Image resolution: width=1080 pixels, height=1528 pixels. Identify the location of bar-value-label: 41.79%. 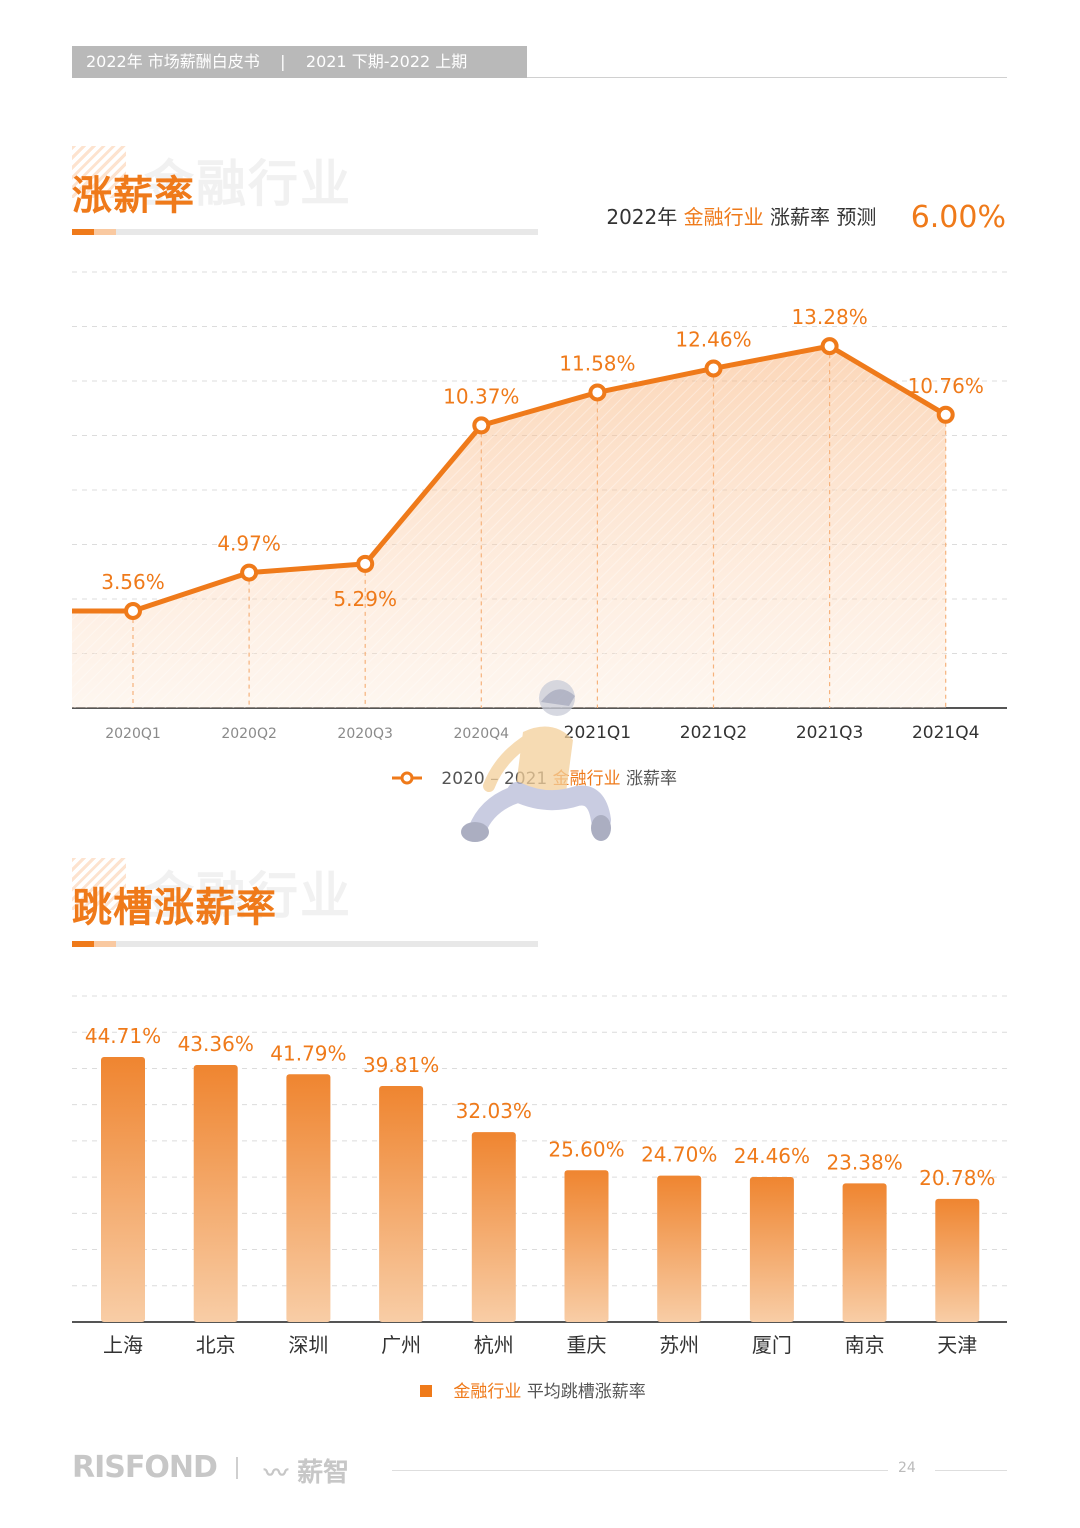
(308, 1053).